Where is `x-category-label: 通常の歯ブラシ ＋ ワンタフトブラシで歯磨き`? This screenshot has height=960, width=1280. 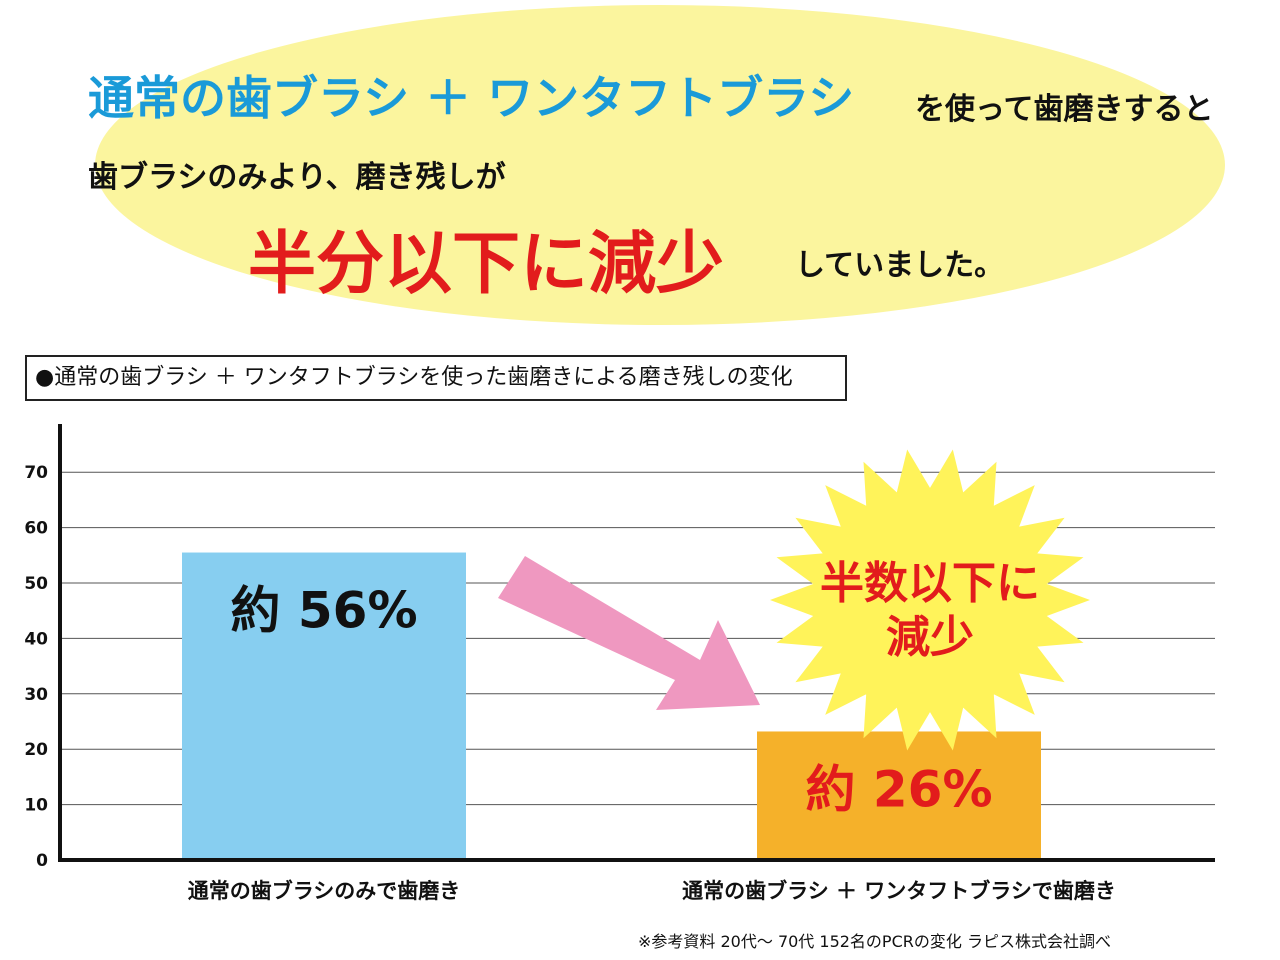
x-category-label: 通常の歯ブラシ ＋ ワンタフトブラシで歯磨き is located at coordinates (899, 891).